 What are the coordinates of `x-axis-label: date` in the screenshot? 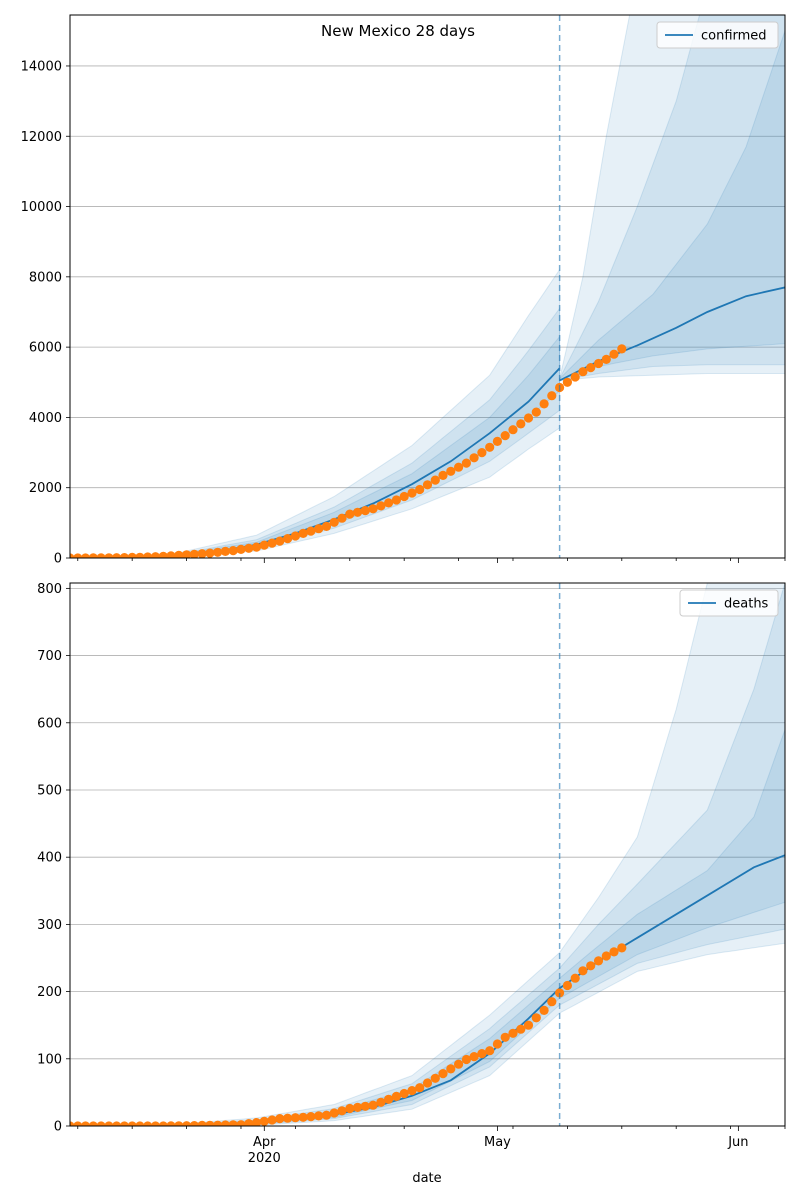 It's located at (426, 1178).